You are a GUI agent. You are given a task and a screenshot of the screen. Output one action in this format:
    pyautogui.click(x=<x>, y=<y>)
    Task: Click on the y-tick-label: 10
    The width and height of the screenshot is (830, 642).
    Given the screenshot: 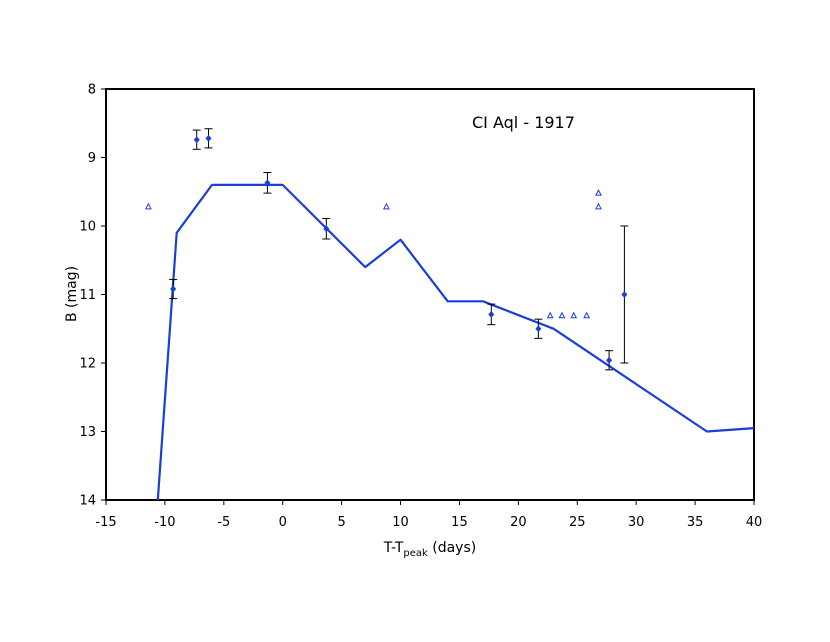 What is the action you would take?
    pyautogui.click(x=87, y=227)
    